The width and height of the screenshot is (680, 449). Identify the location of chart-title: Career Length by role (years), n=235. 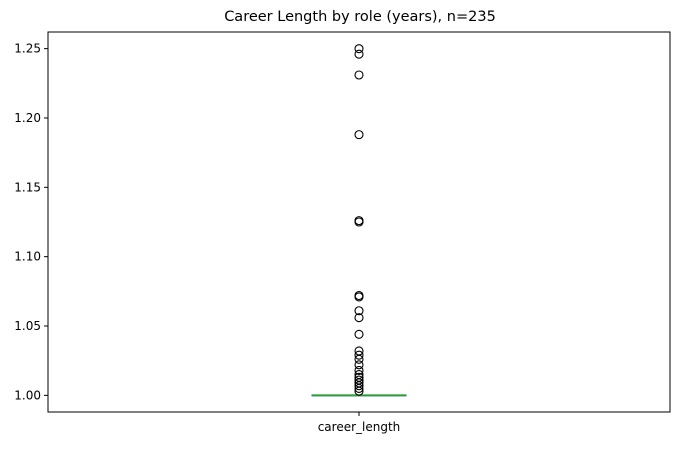
(360, 17).